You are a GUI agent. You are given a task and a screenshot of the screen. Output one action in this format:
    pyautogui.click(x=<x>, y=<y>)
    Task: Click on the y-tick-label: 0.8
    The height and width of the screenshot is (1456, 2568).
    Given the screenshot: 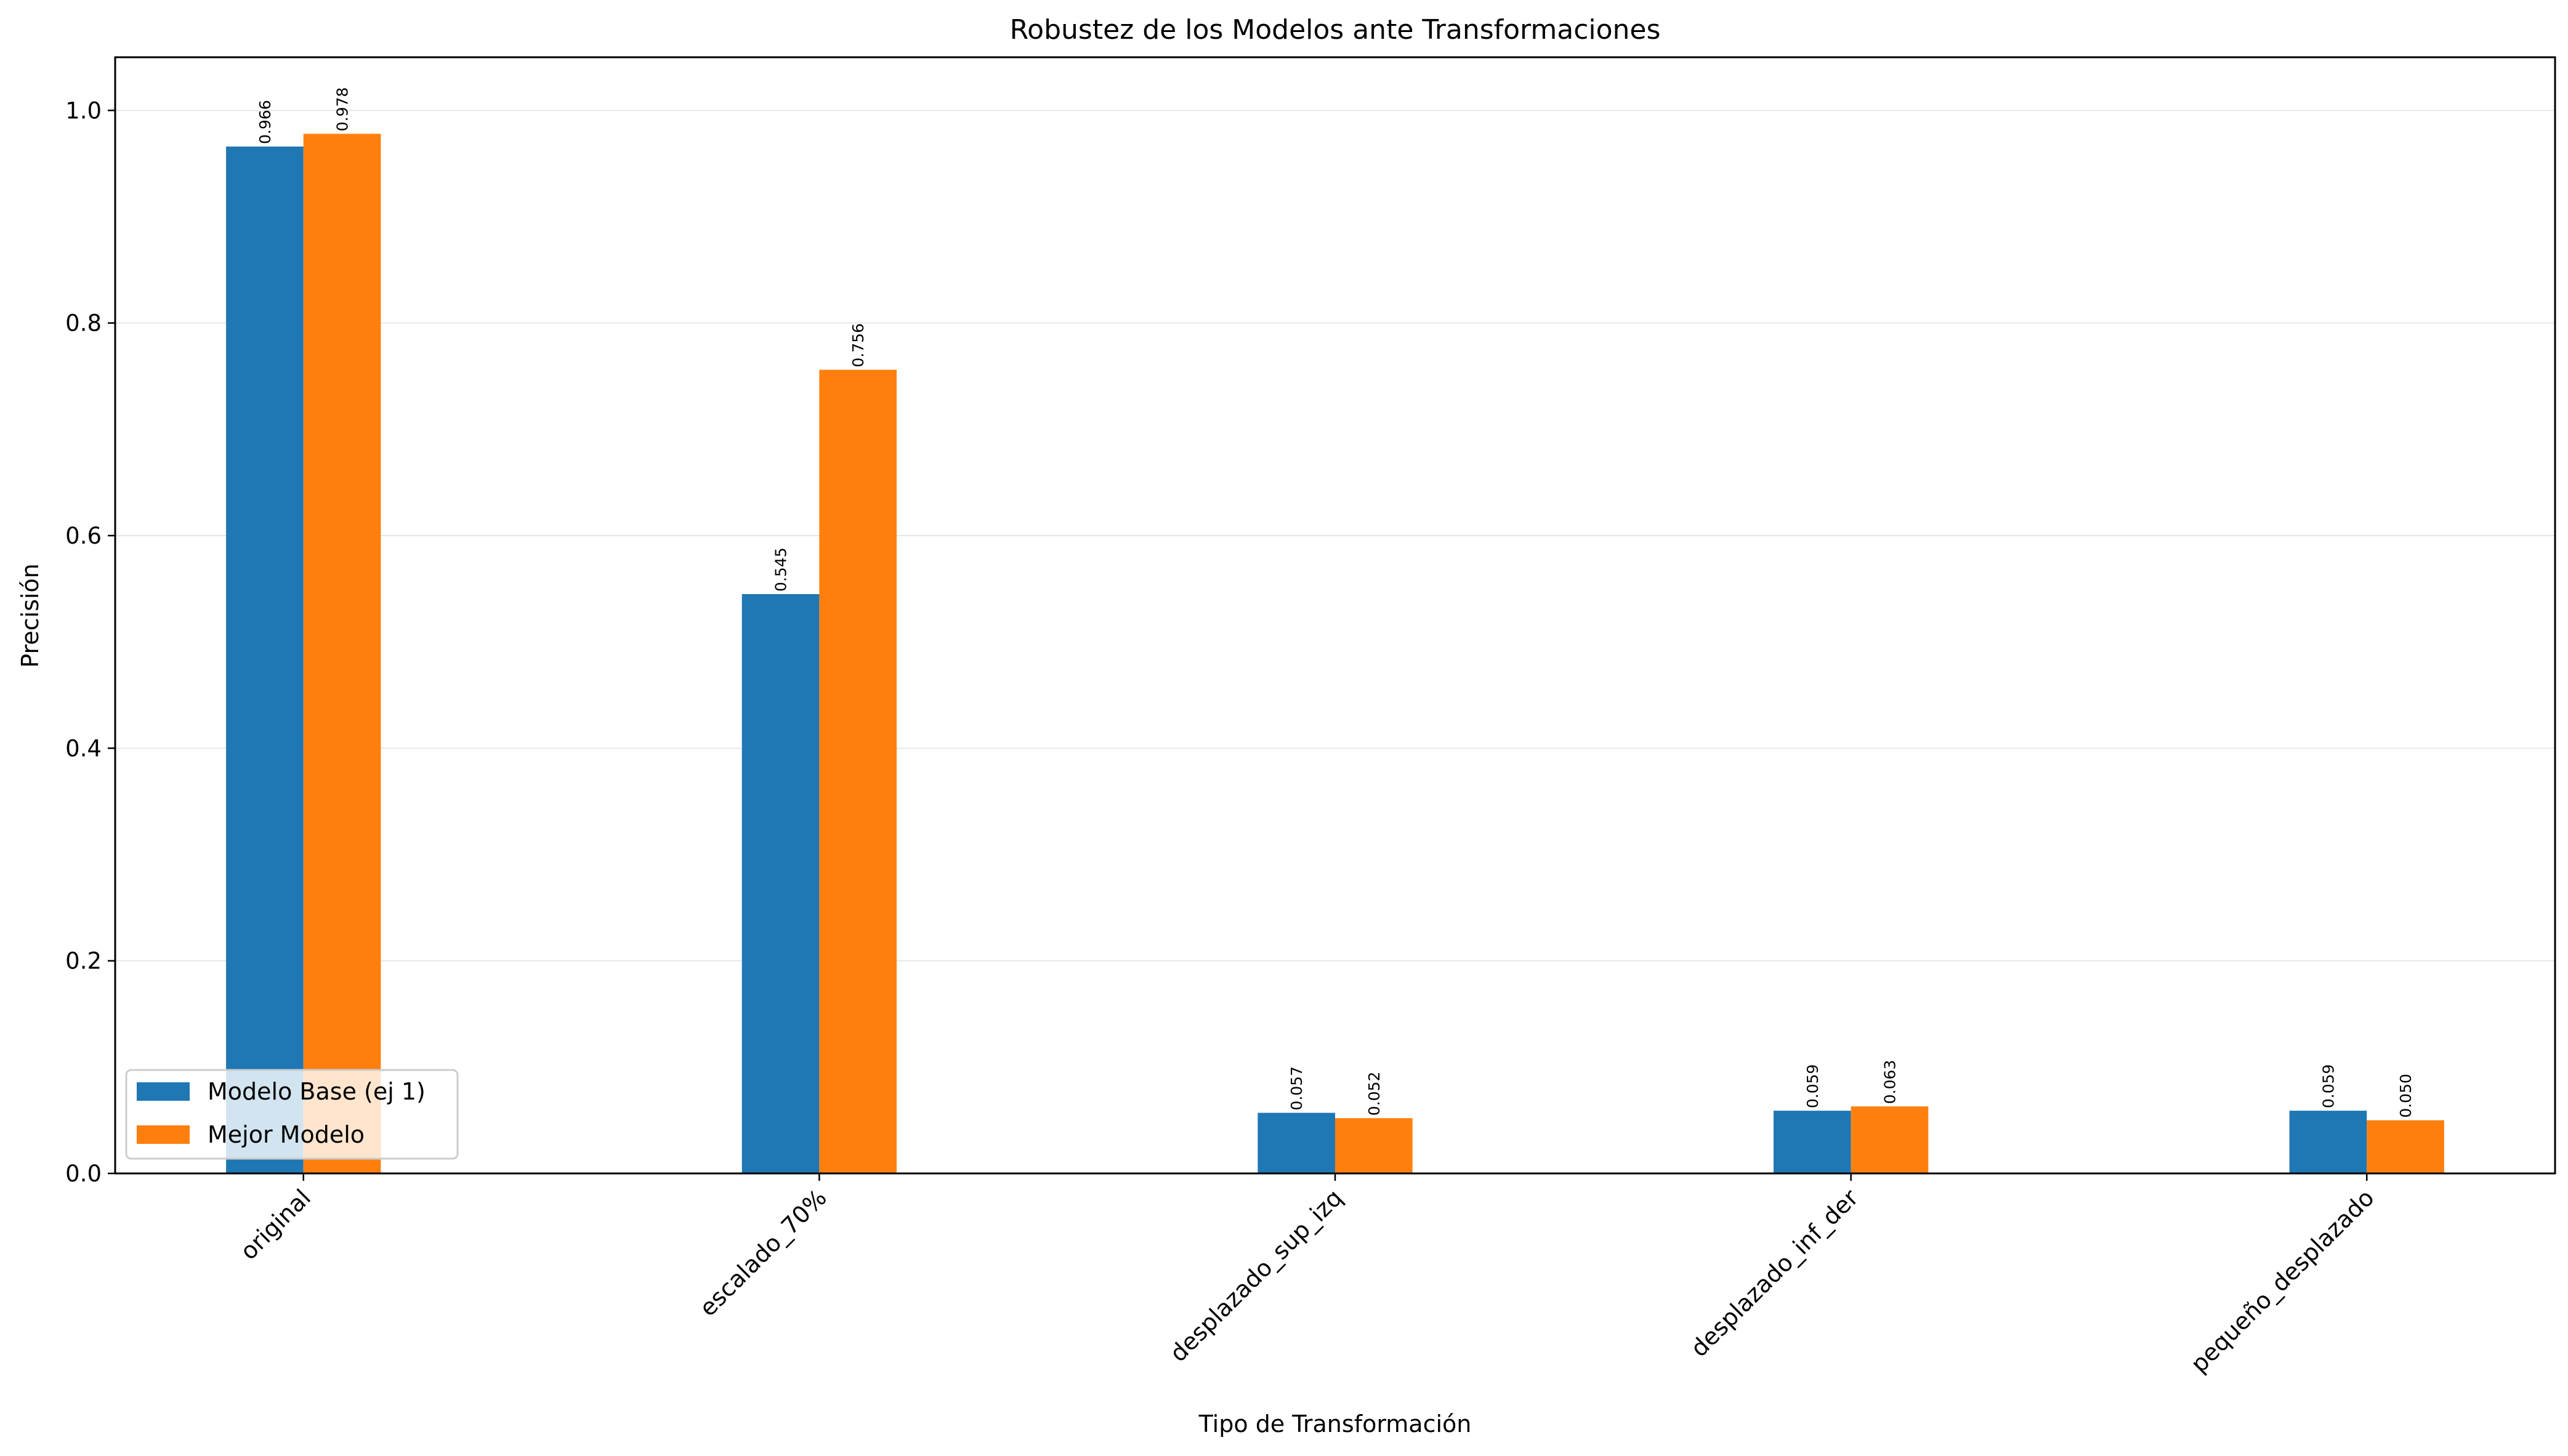 What is the action you would take?
    pyautogui.click(x=83, y=324)
    